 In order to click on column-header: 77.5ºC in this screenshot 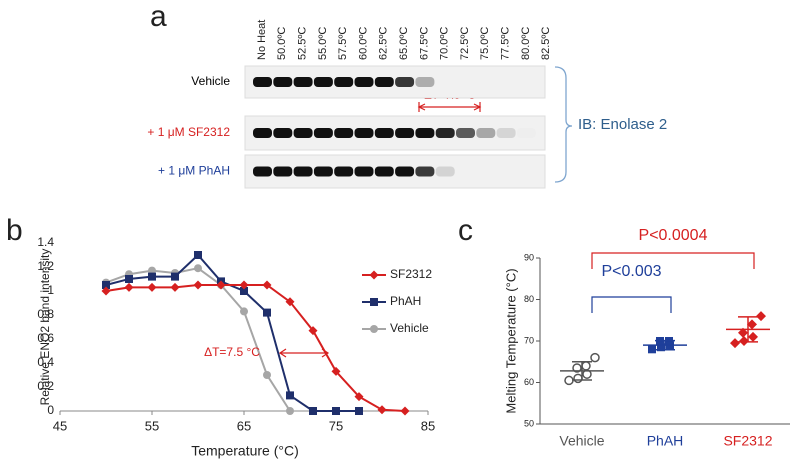, I will do `click(506, 43)`.